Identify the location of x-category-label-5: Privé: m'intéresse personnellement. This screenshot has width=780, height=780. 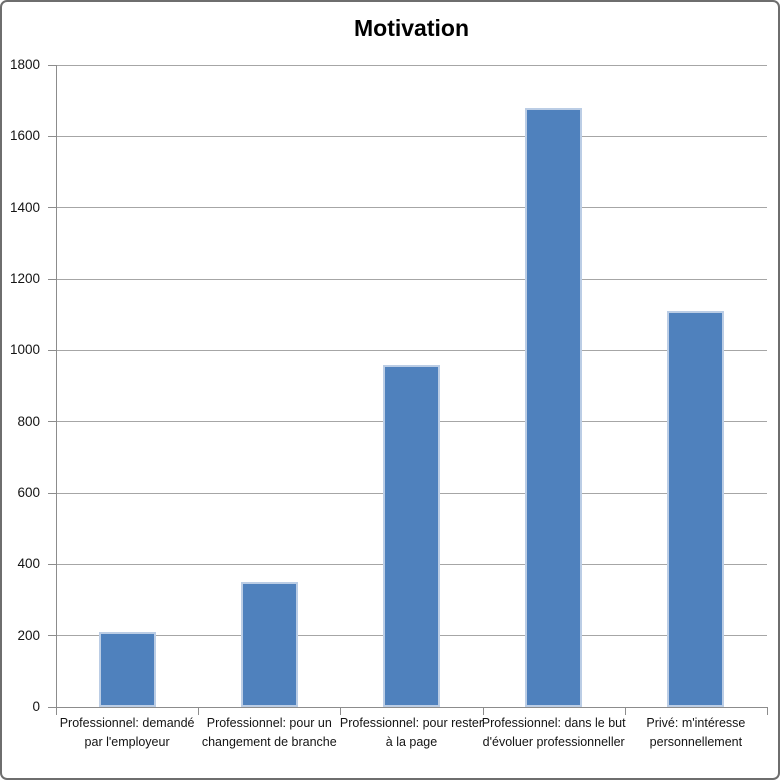
(696, 732).